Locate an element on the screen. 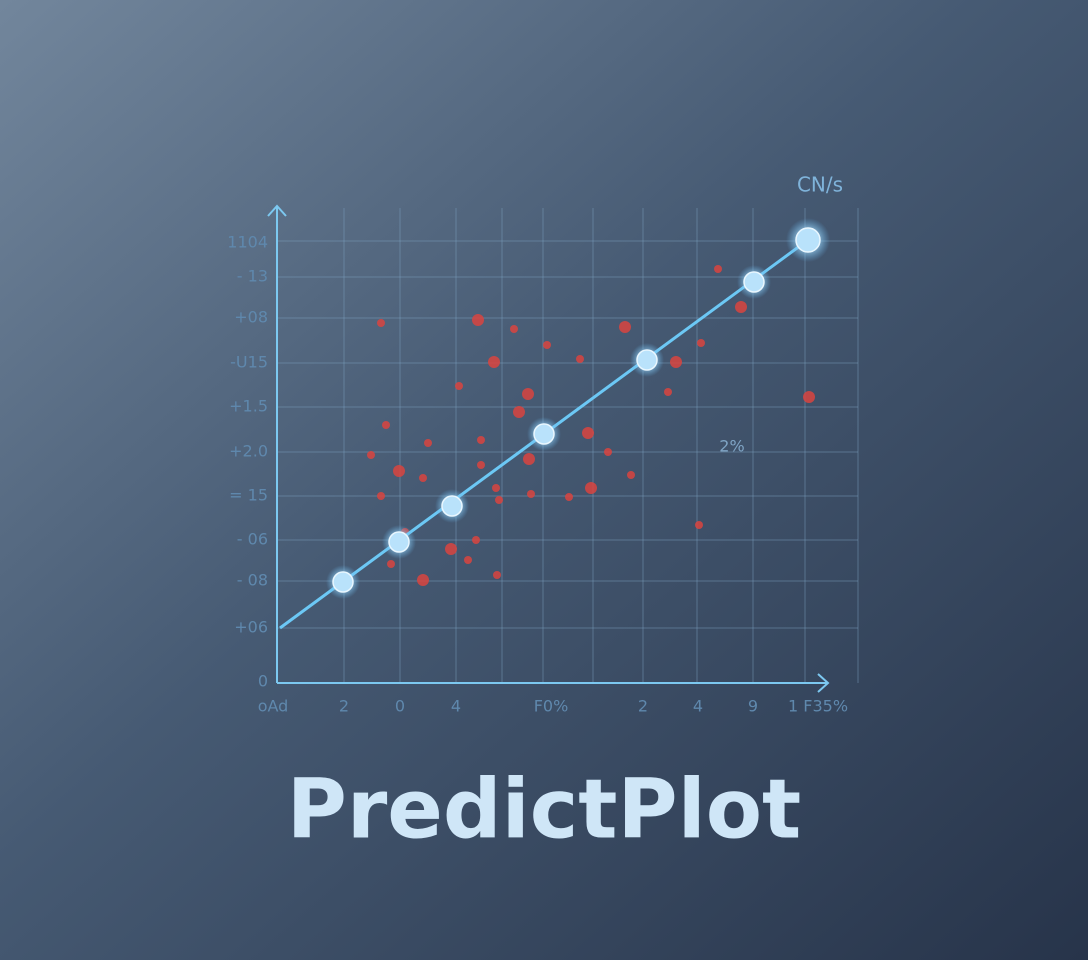 The width and height of the screenshot is (1088, 960). y-label: 1104 is located at coordinates (247, 242).